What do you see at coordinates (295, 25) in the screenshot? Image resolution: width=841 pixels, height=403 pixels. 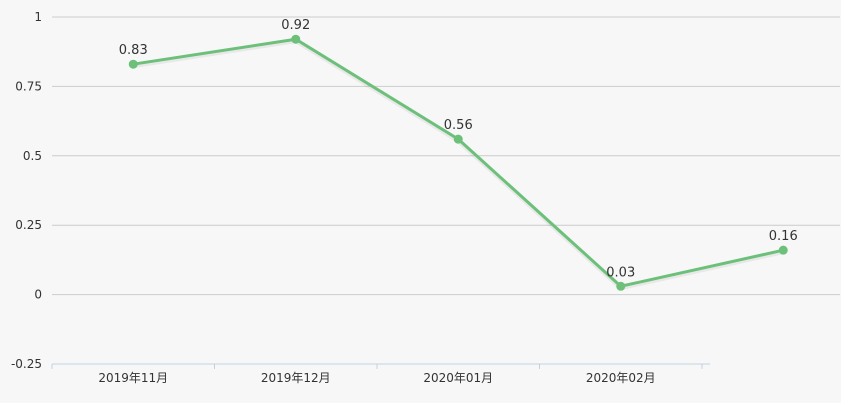 I see `data-label: 0.92` at bounding box center [295, 25].